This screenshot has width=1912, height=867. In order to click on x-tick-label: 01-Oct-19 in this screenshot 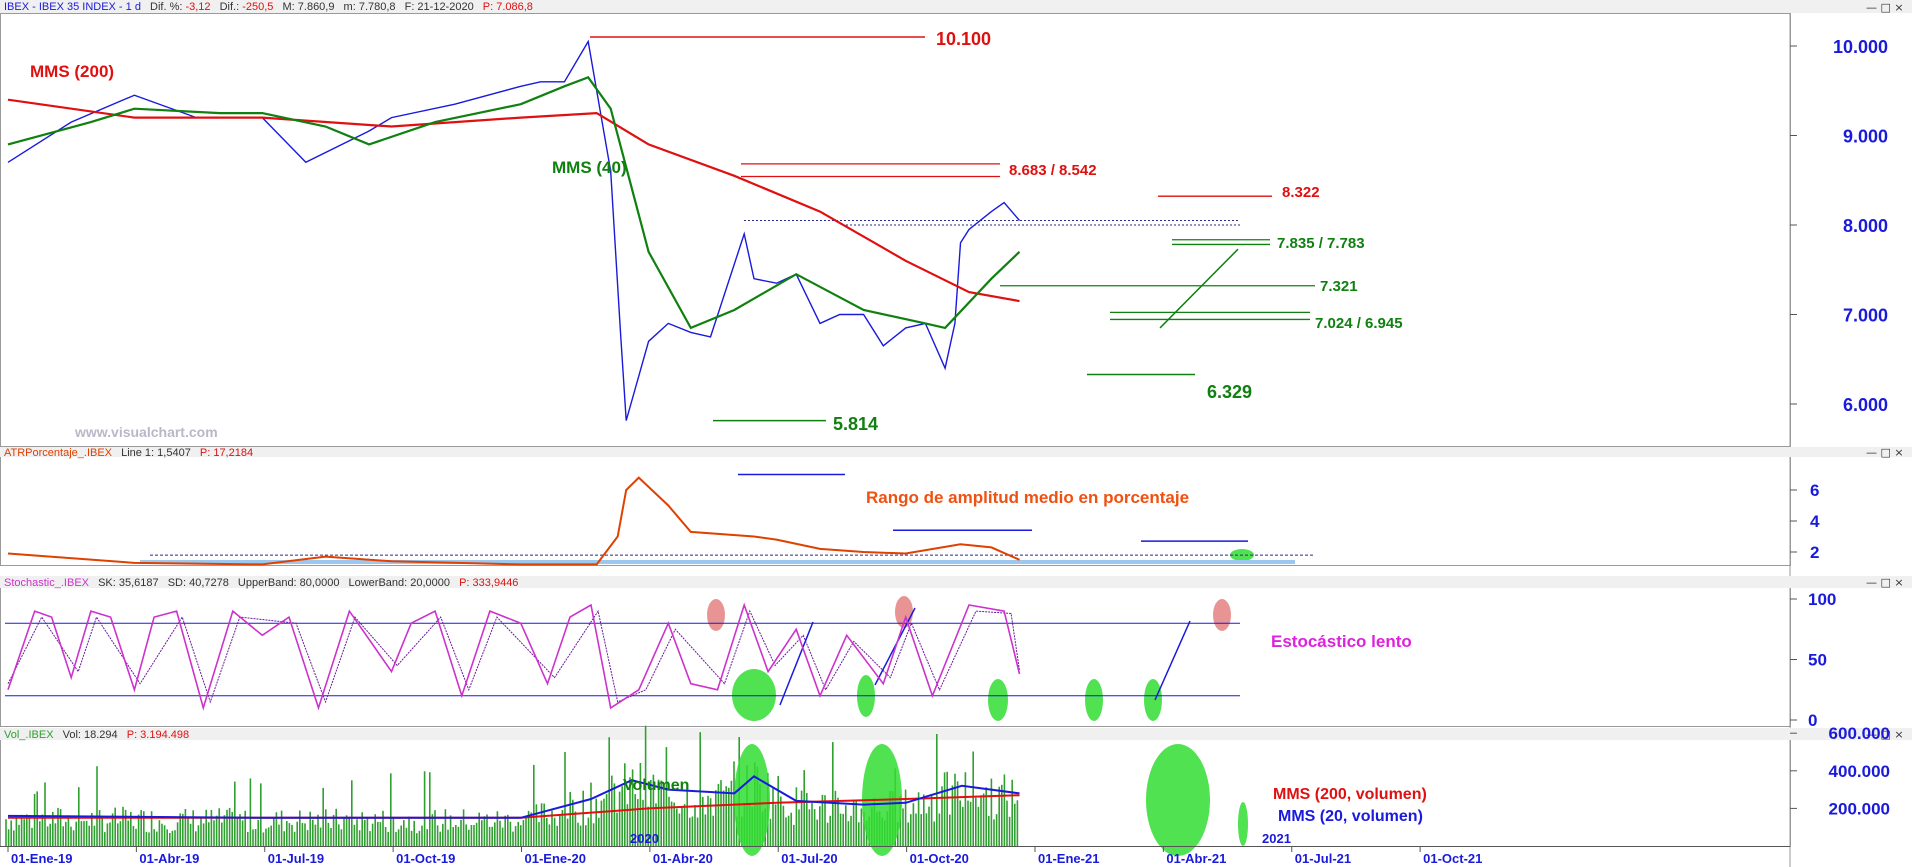, I will do `click(425, 858)`.